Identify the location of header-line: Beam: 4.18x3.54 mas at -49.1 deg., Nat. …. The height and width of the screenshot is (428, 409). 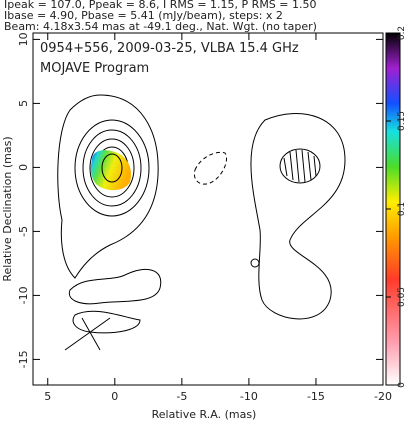
(160, 26).